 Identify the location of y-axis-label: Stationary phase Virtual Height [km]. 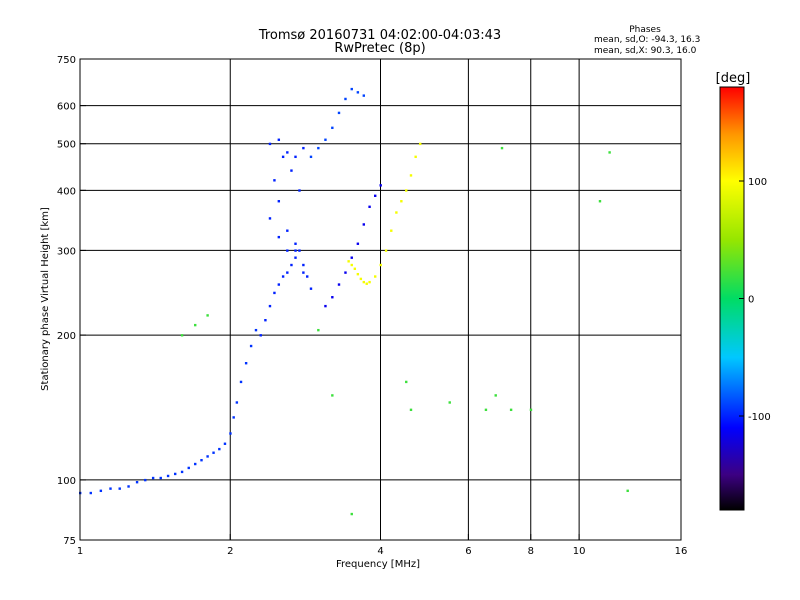
(45, 299).